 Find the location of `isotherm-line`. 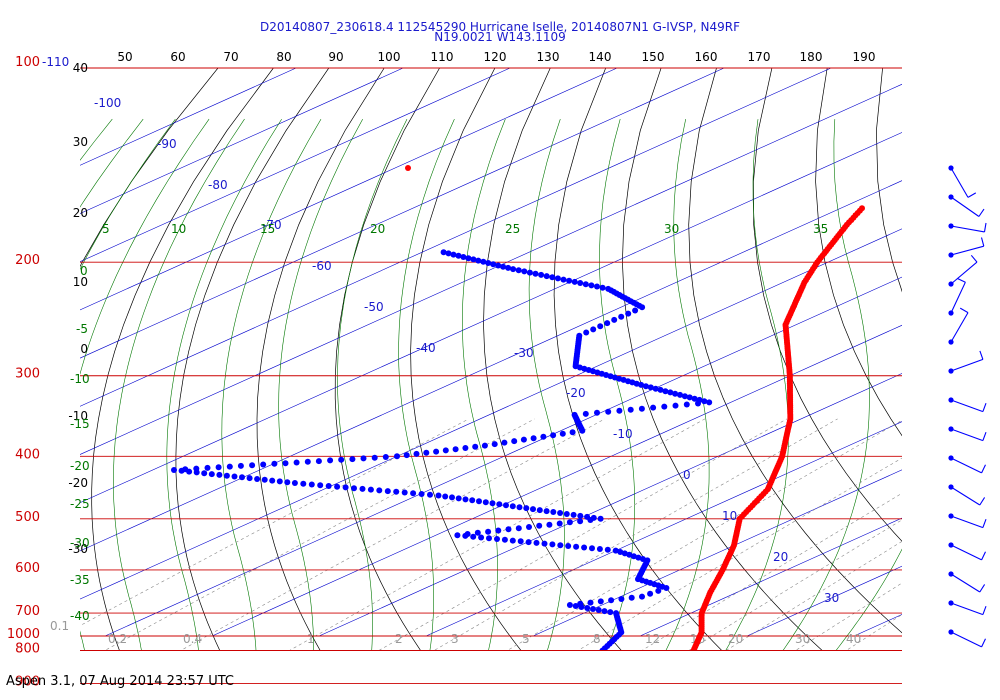

isotherm-line is located at coordinates (663, 529).